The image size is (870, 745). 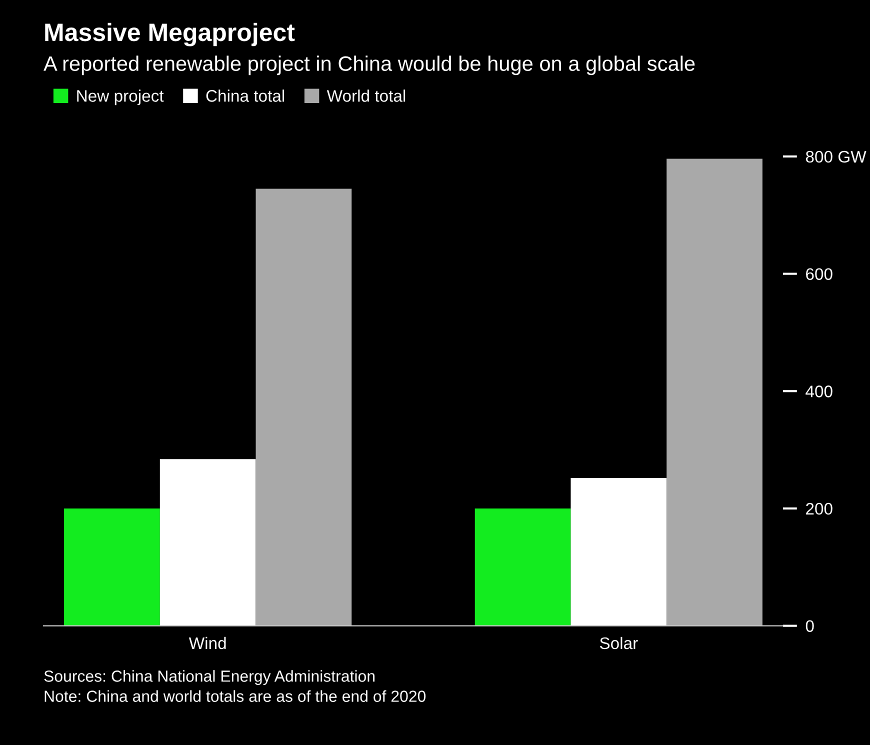 What do you see at coordinates (836, 156) in the screenshot?
I see `y-tick-label: 800 GW` at bounding box center [836, 156].